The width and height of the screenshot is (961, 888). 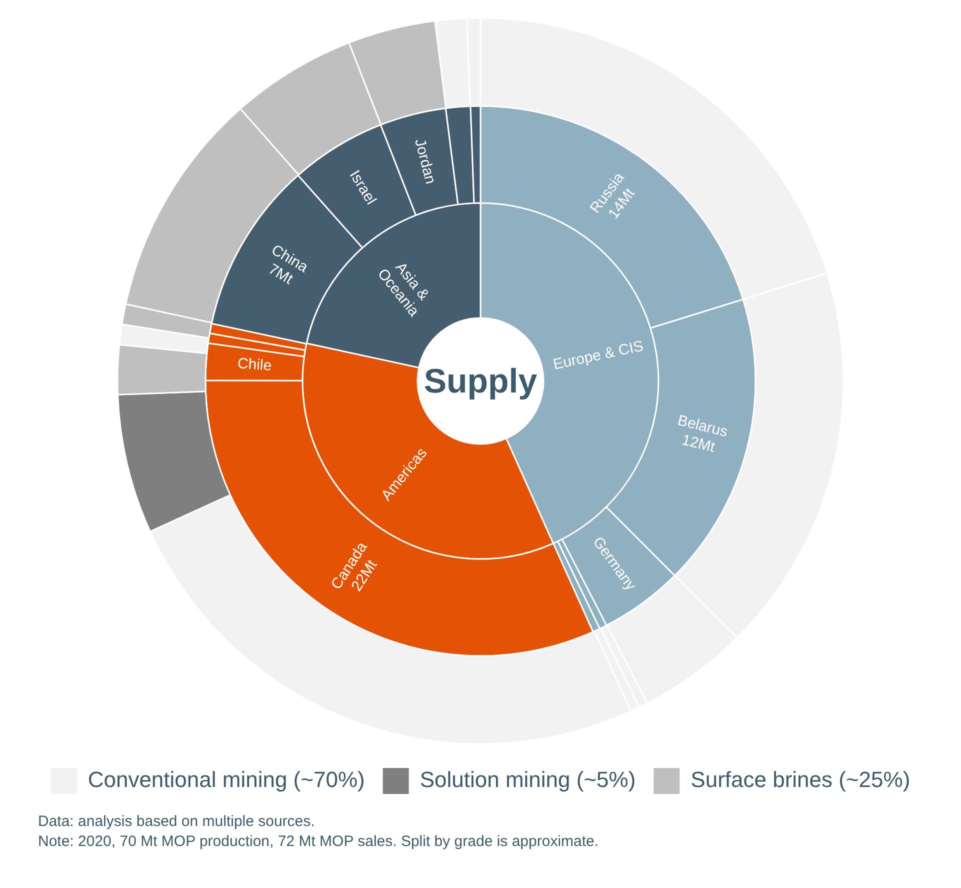 I want to click on slice-label: Jordan, so click(x=425, y=161).